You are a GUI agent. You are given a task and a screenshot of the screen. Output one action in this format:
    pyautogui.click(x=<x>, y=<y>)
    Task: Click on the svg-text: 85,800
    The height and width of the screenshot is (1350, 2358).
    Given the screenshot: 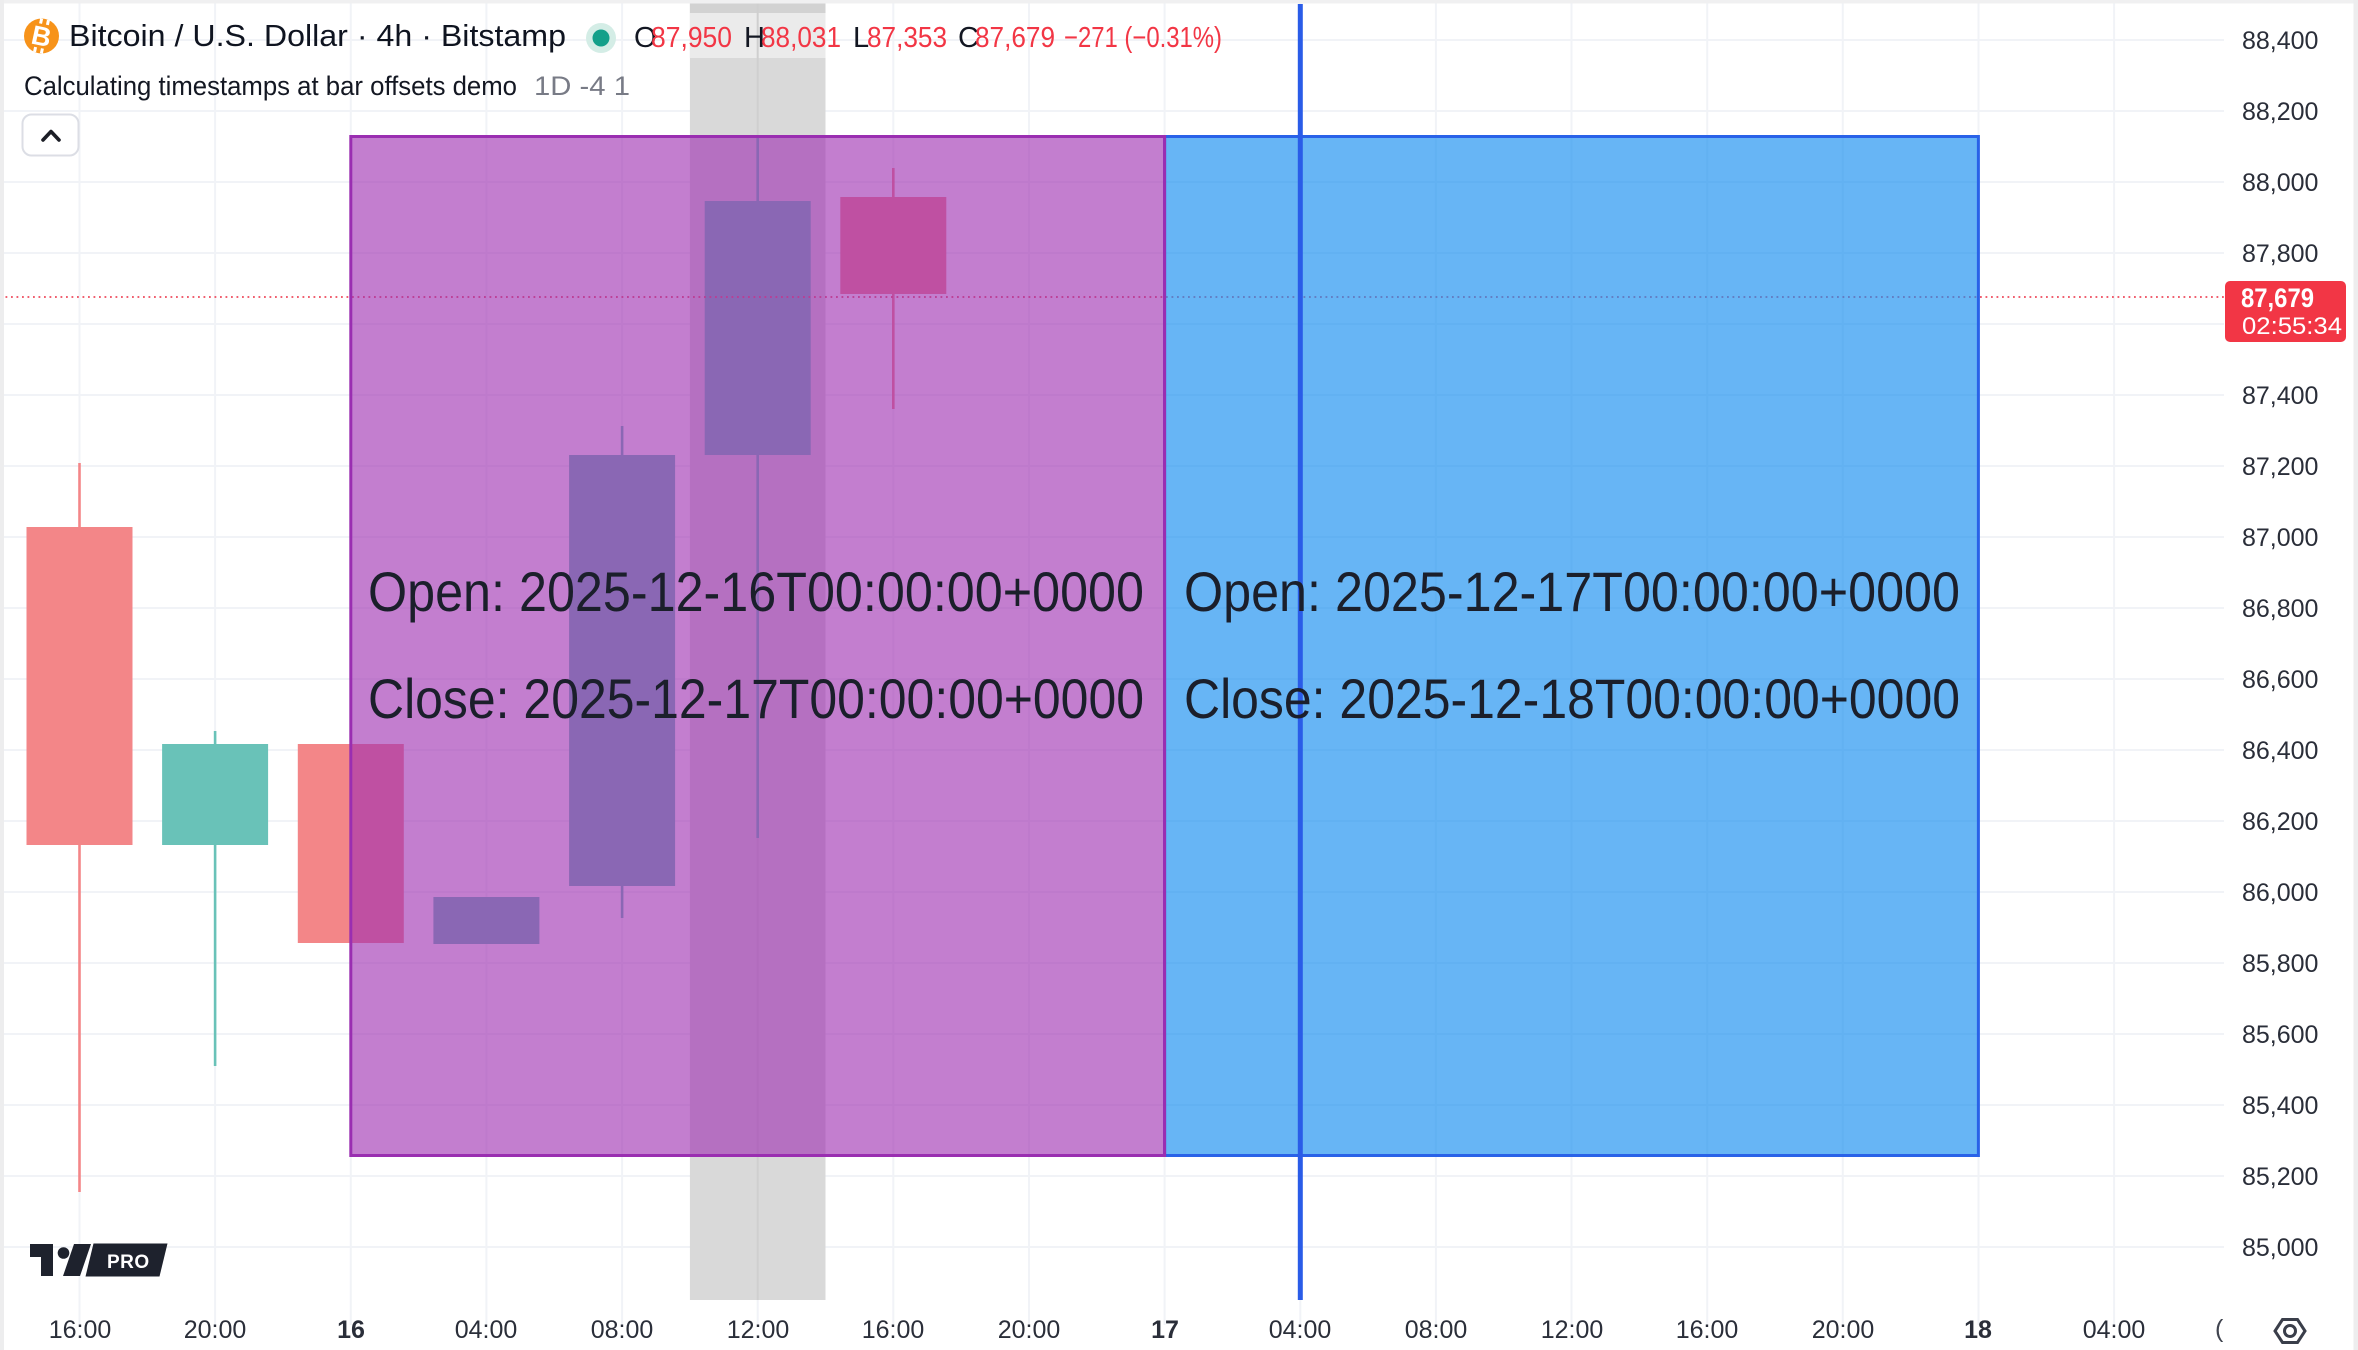 What is the action you would take?
    pyautogui.click(x=2280, y=964)
    